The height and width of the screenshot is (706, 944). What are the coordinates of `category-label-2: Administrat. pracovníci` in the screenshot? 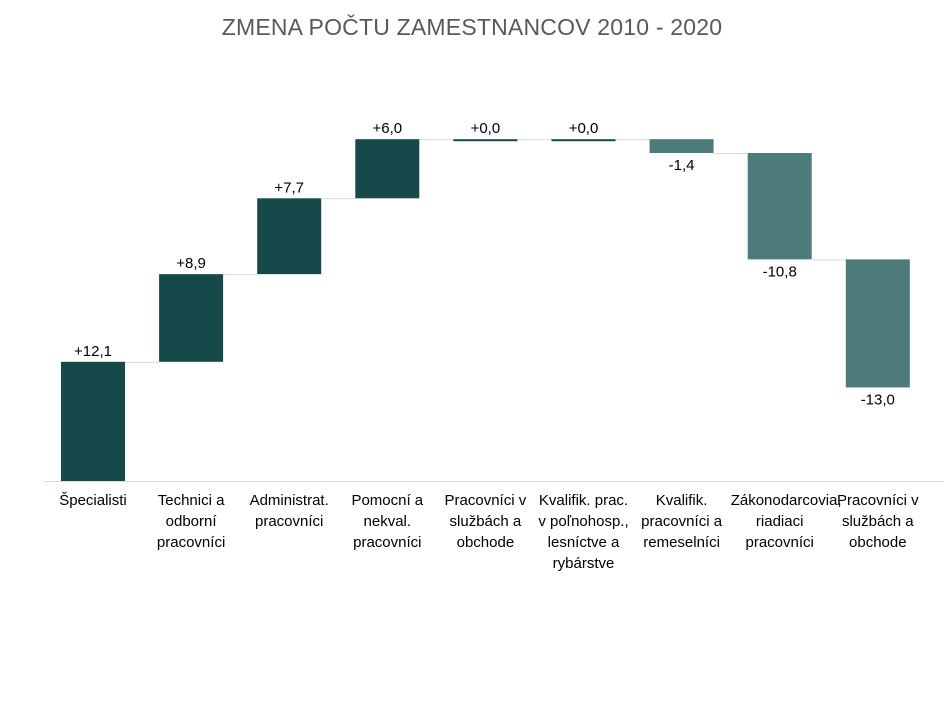 It's located at (289, 511).